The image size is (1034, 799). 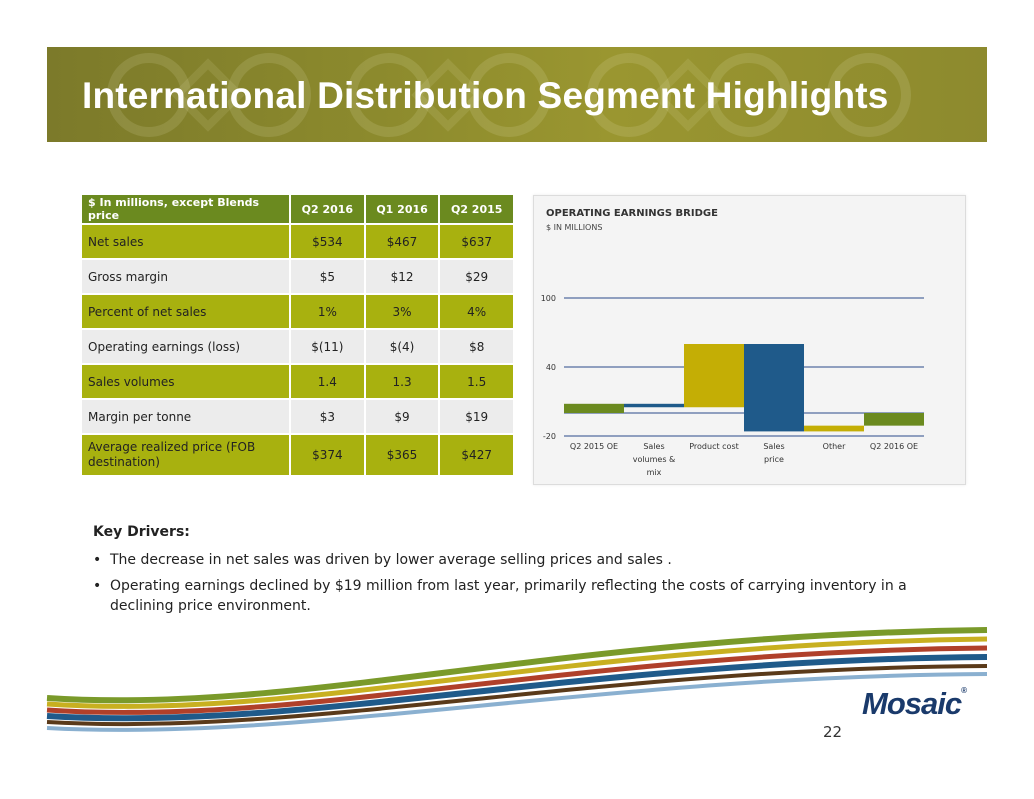 What do you see at coordinates (476, 311) in the screenshot?
I see `table-cell: 4%` at bounding box center [476, 311].